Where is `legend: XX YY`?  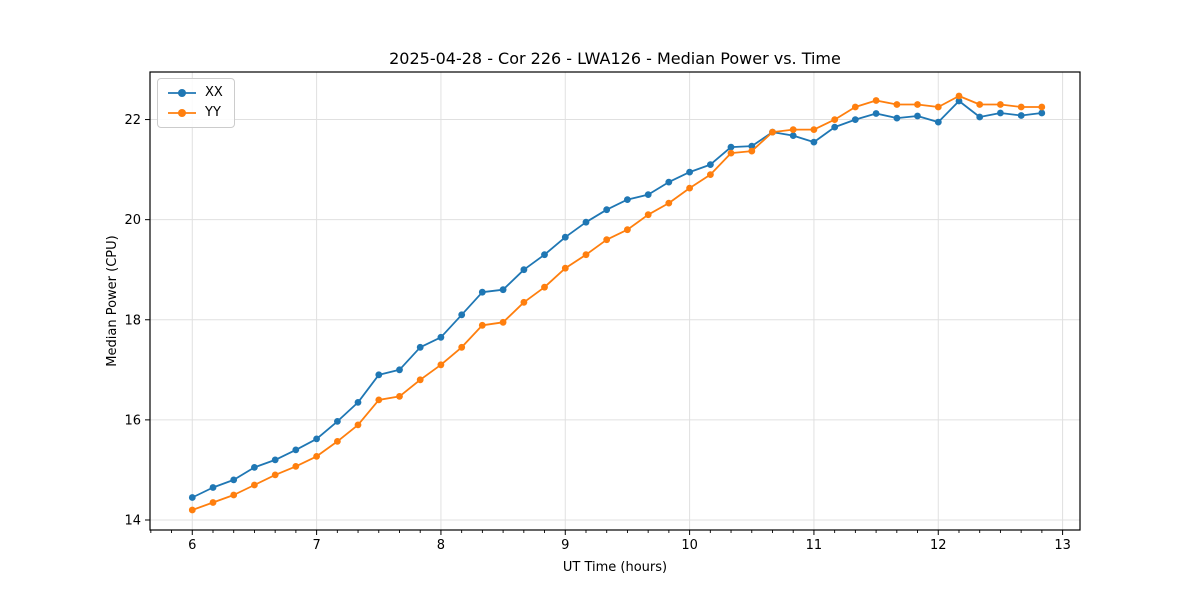 legend: XX YY is located at coordinates (196, 103).